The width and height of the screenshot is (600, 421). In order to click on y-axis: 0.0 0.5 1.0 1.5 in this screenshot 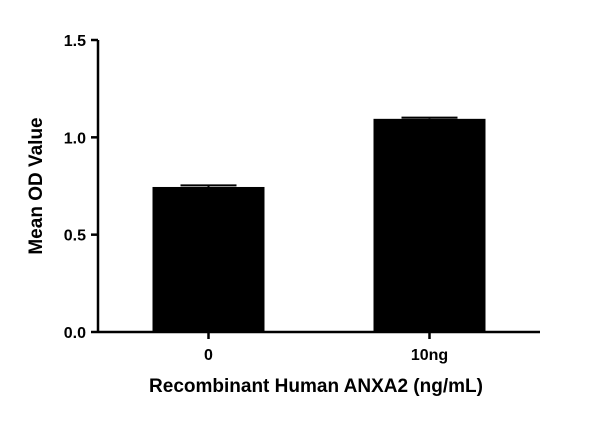, I will do `click(82, 187)`.